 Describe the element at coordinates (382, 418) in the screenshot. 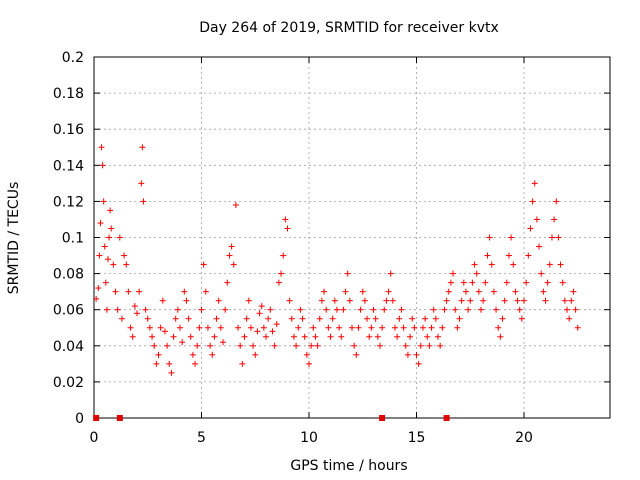

I see `zero-data-point` at that location.